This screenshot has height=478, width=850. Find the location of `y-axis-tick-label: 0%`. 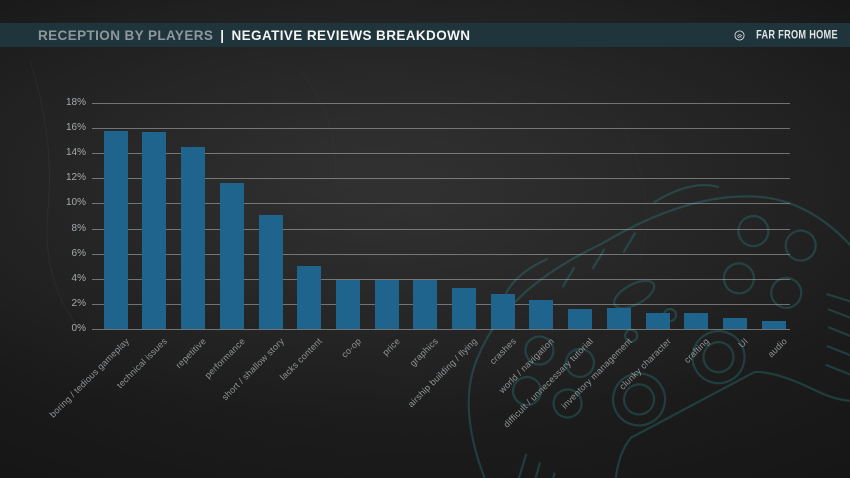

y-axis-tick-label: 0% is located at coordinates (78, 328).